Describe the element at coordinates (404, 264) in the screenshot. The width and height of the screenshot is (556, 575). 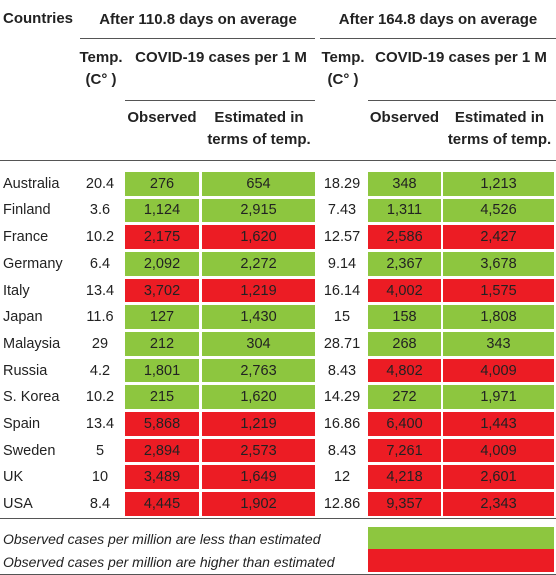
I see `case-cell: 2,367` at that location.